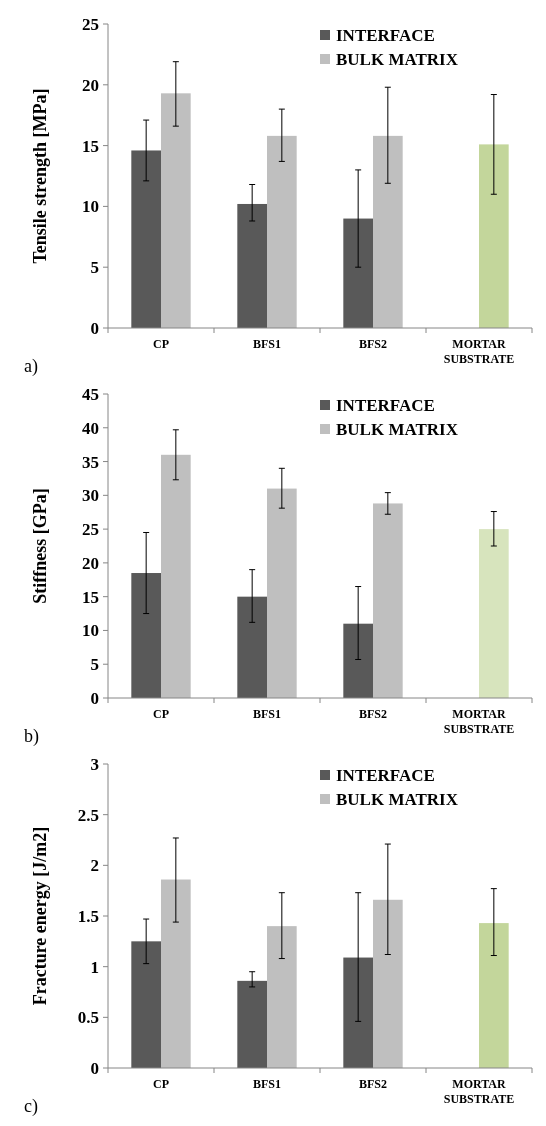 The image size is (546, 1126). What do you see at coordinates (88, 916) in the screenshot?
I see `y-tick-label: 1.5` at bounding box center [88, 916].